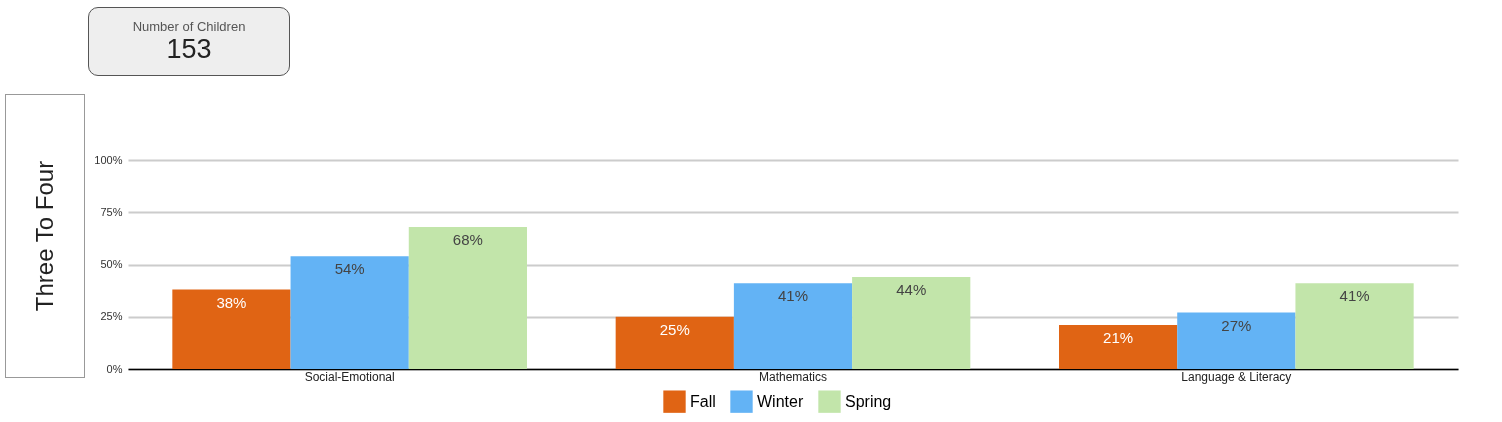  Describe the element at coordinates (349, 269) in the screenshot. I see `data-label: 54%` at that location.